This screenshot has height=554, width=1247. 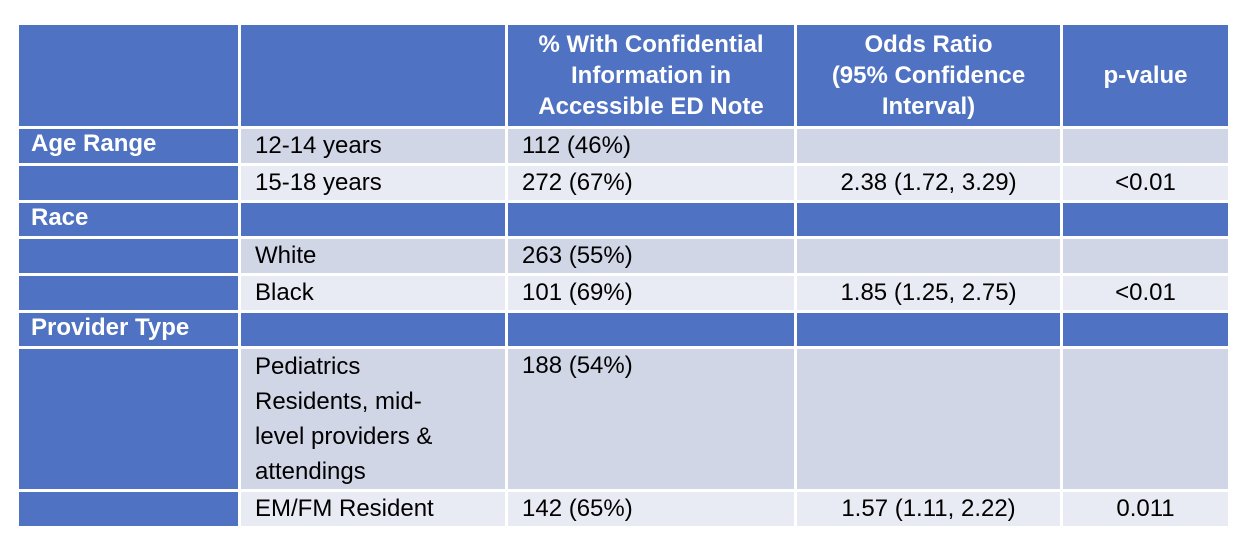 I want to click on header-line: Accessible ED Note, so click(x=651, y=106).